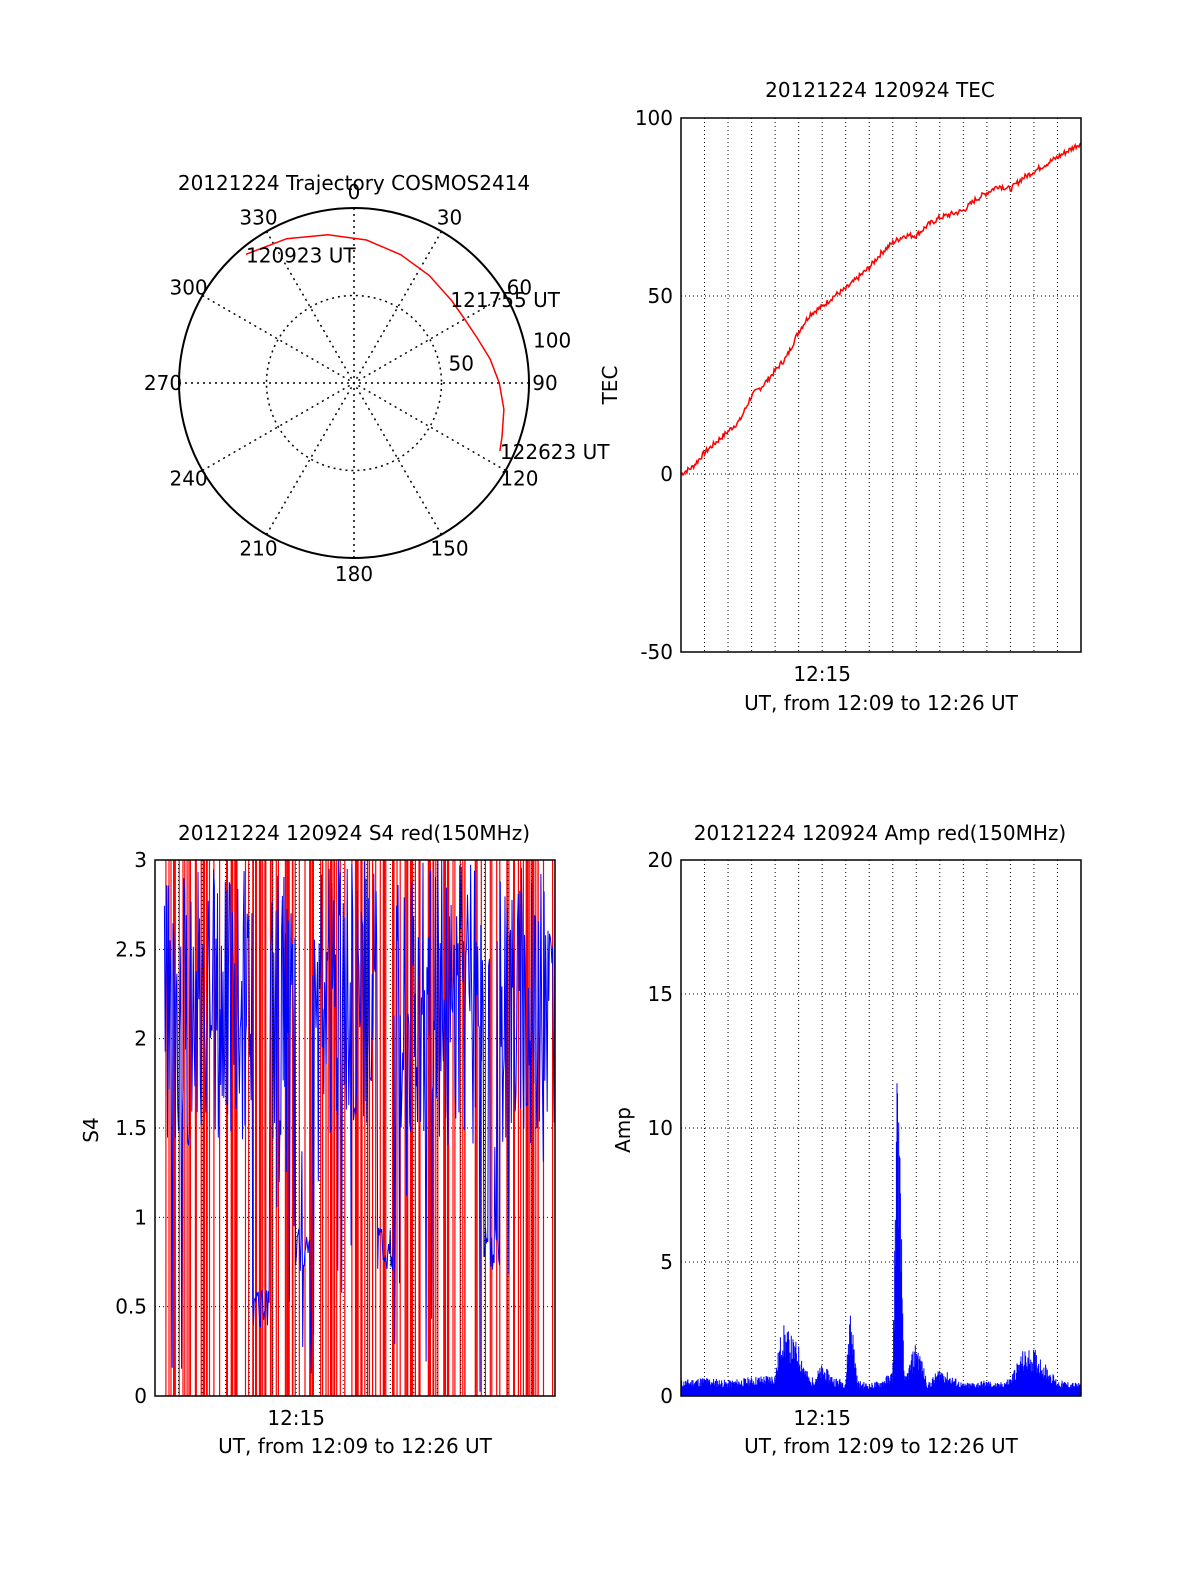  Describe the element at coordinates (355, 1446) in the screenshot. I see `s4-x-axis-label: UT, from 12:09 to 12:26 UT` at that location.